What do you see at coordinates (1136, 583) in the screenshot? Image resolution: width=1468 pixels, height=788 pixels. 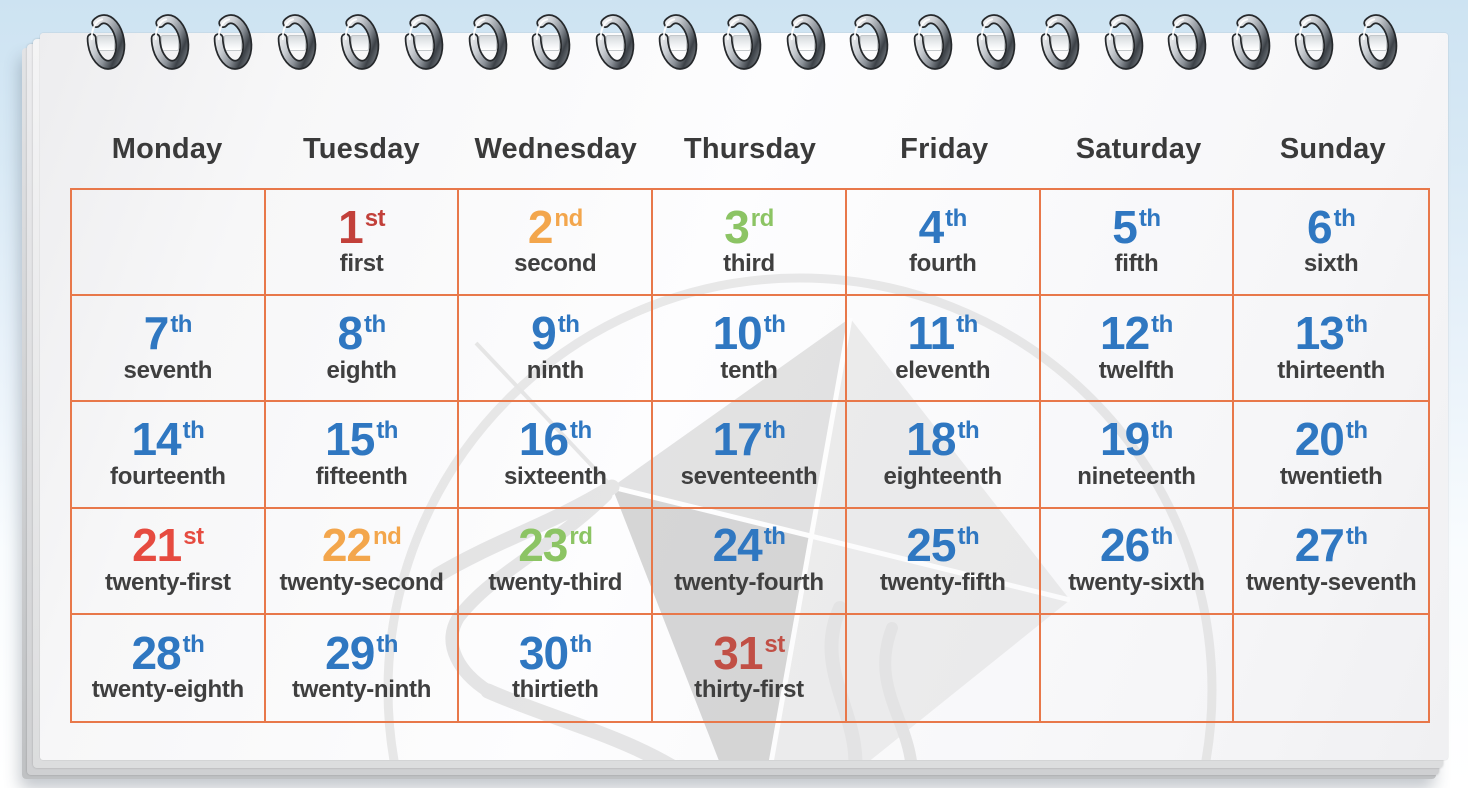 I see `ordinal-word: twenty-sixth` at bounding box center [1136, 583].